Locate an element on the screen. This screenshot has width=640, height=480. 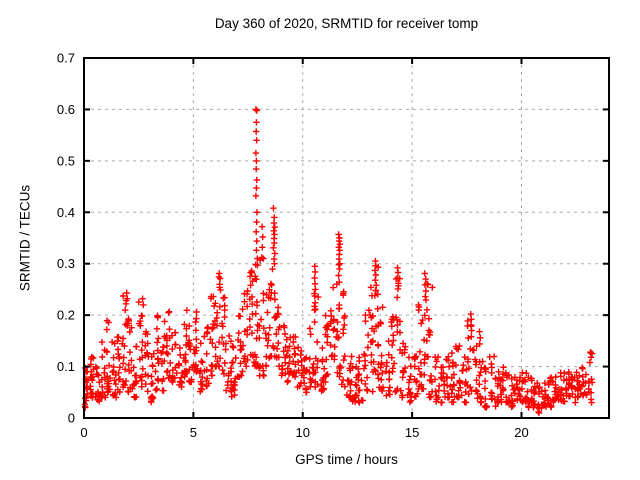
x-axis-label: GPS time / hours is located at coordinates (346, 459).